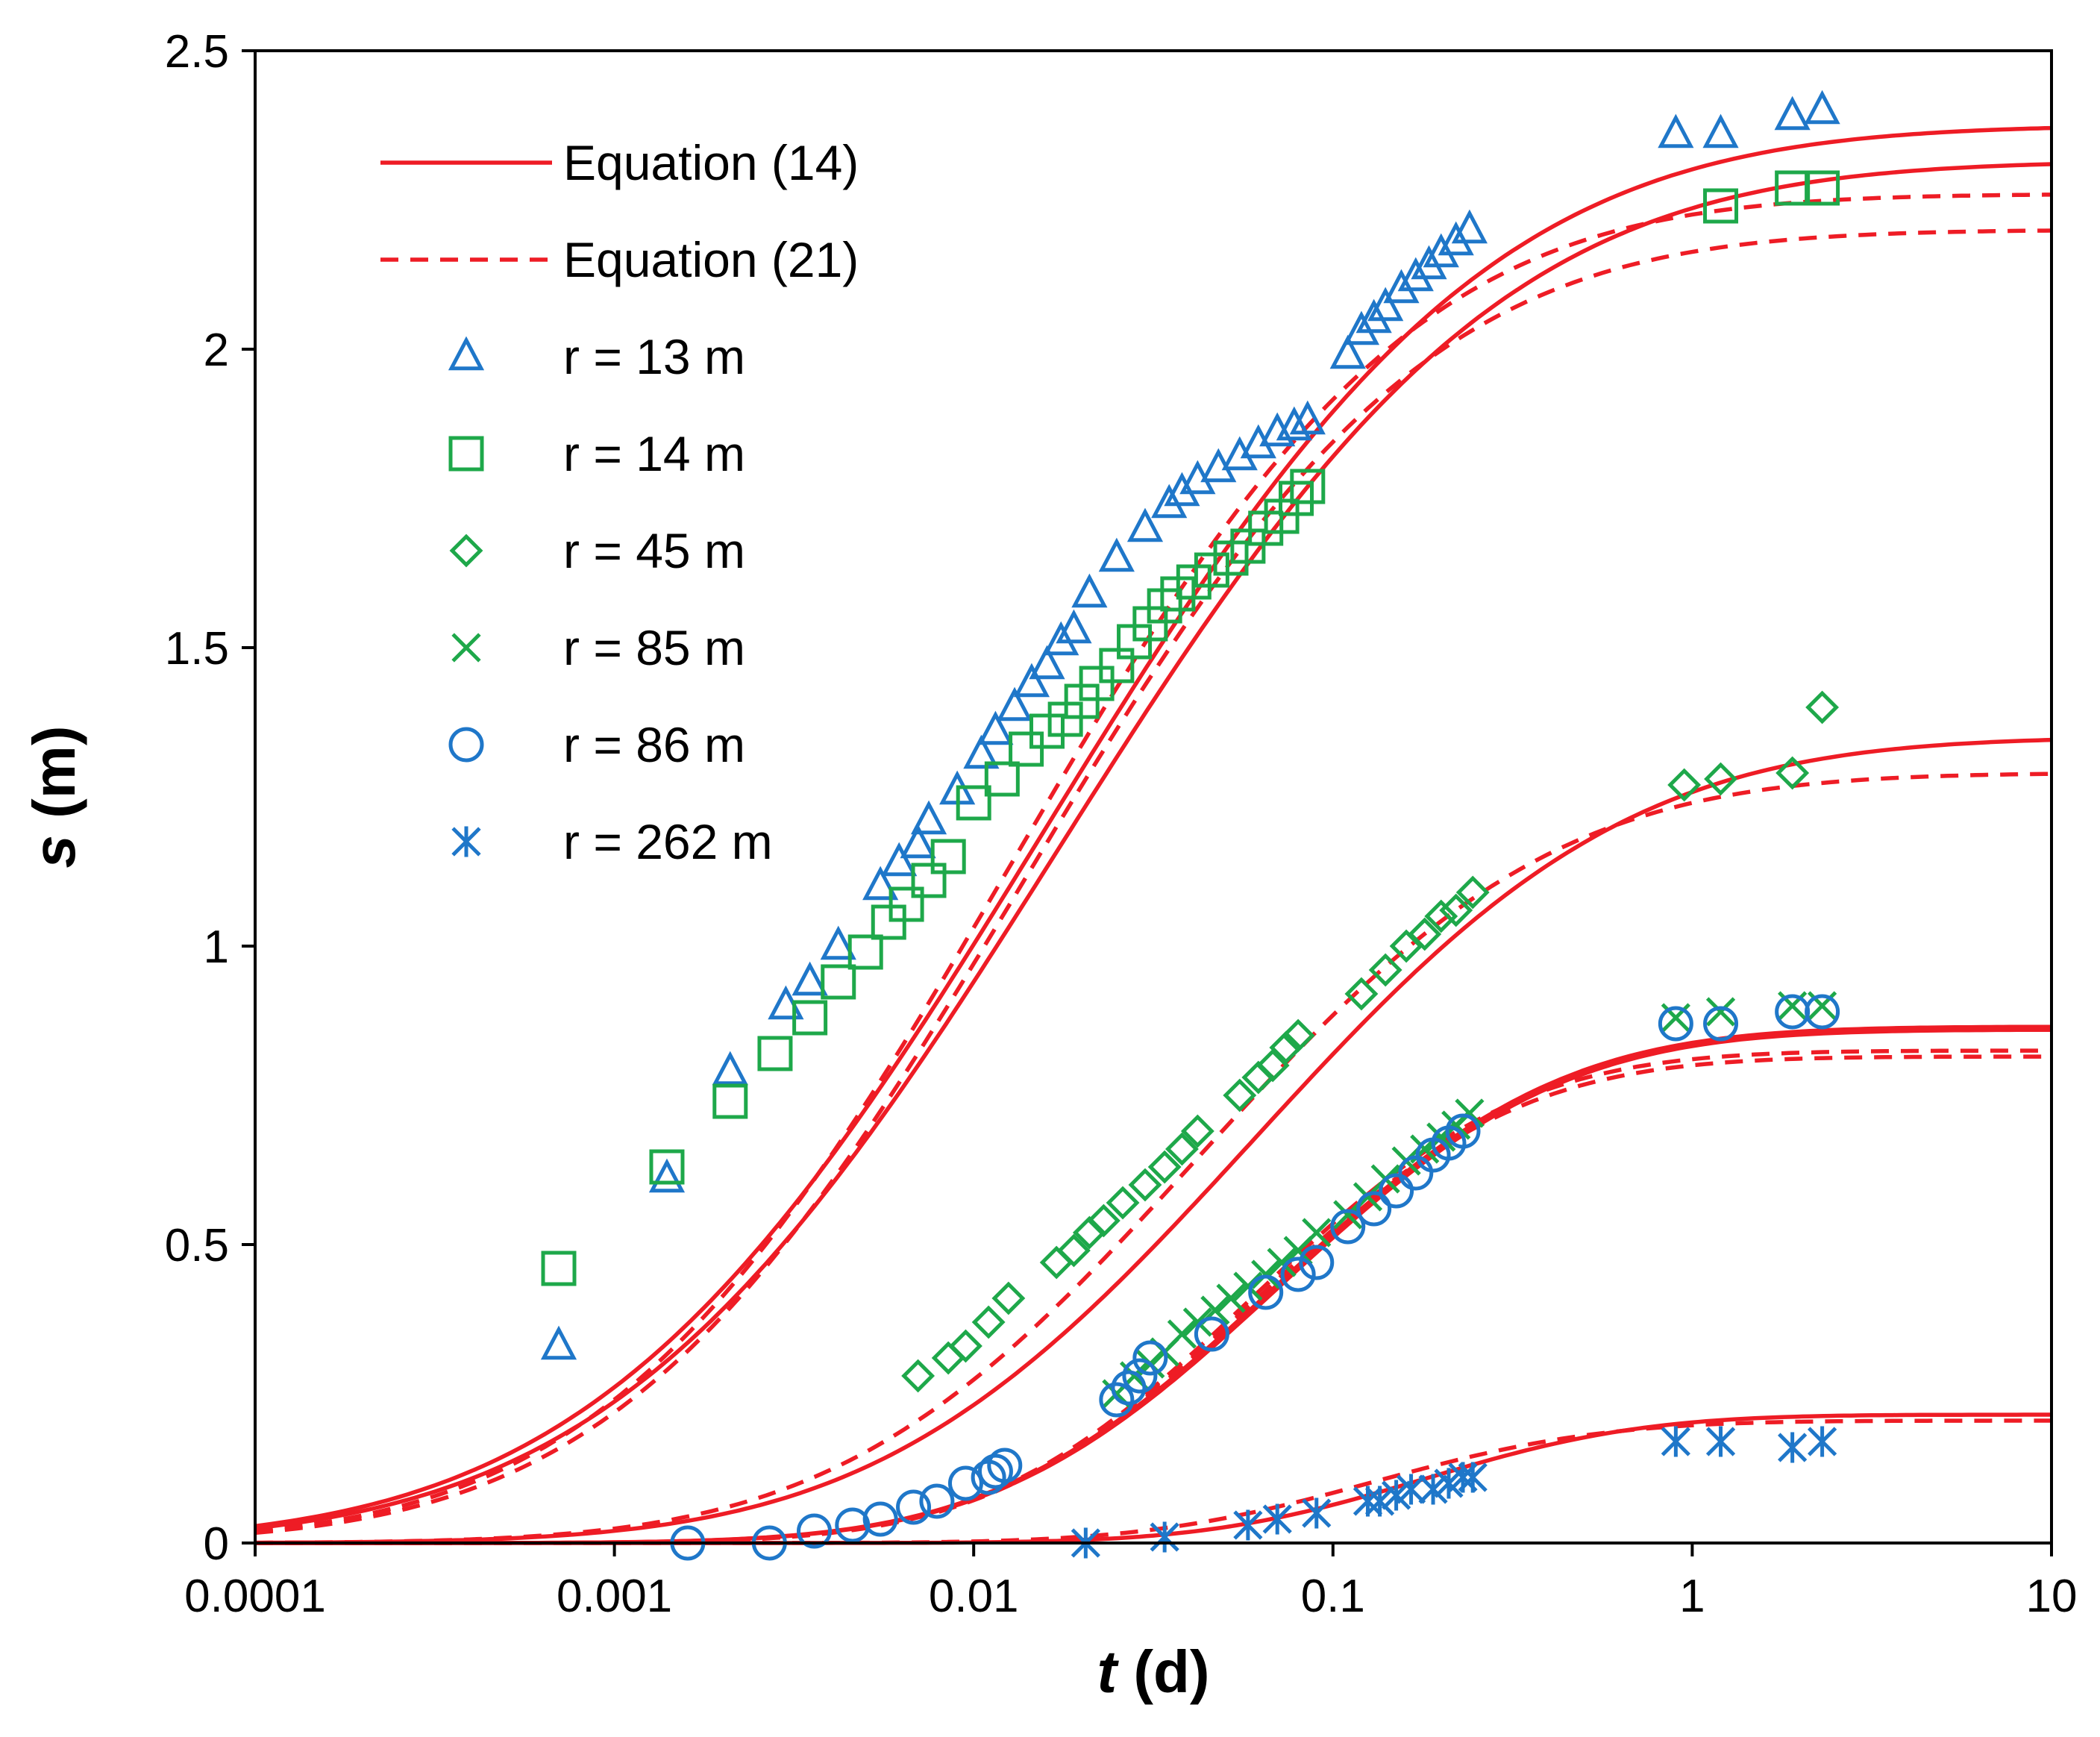 Image resolution: width=2100 pixels, height=1737 pixels. What do you see at coordinates (1454, 1492) in the screenshot?
I see `series-r-262-m` at bounding box center [1454, 1492].